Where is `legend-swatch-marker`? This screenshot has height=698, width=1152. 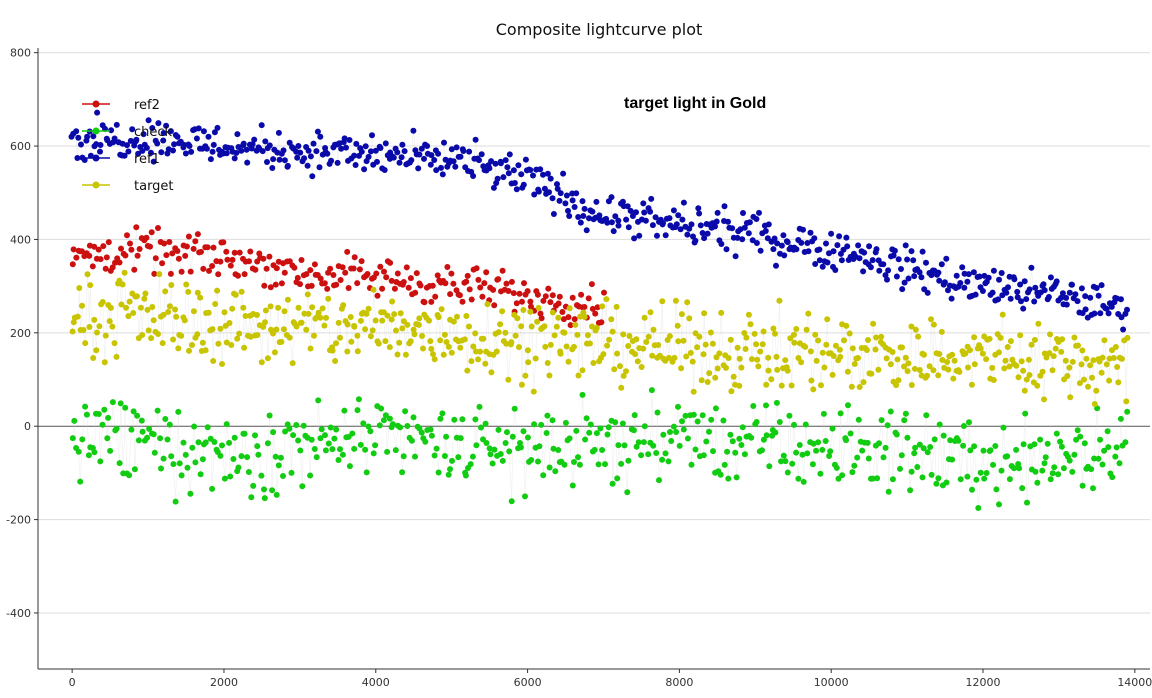
legend-swatch-marker is located at coordinates (96, 131).